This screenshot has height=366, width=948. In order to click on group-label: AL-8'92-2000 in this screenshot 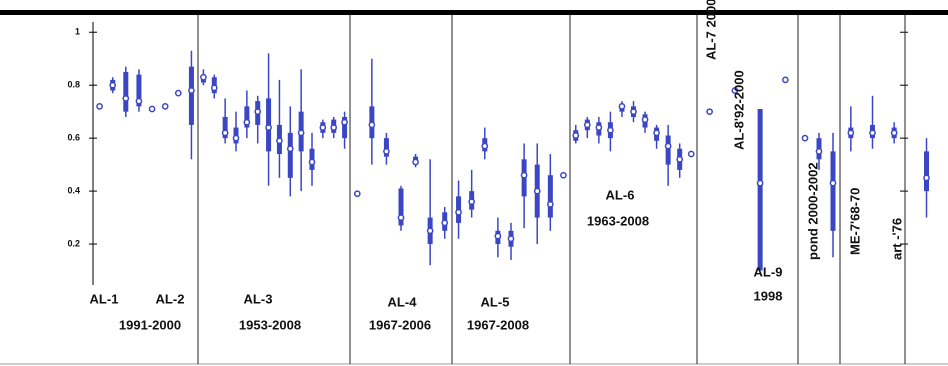, I will do `click(738, 110)`.